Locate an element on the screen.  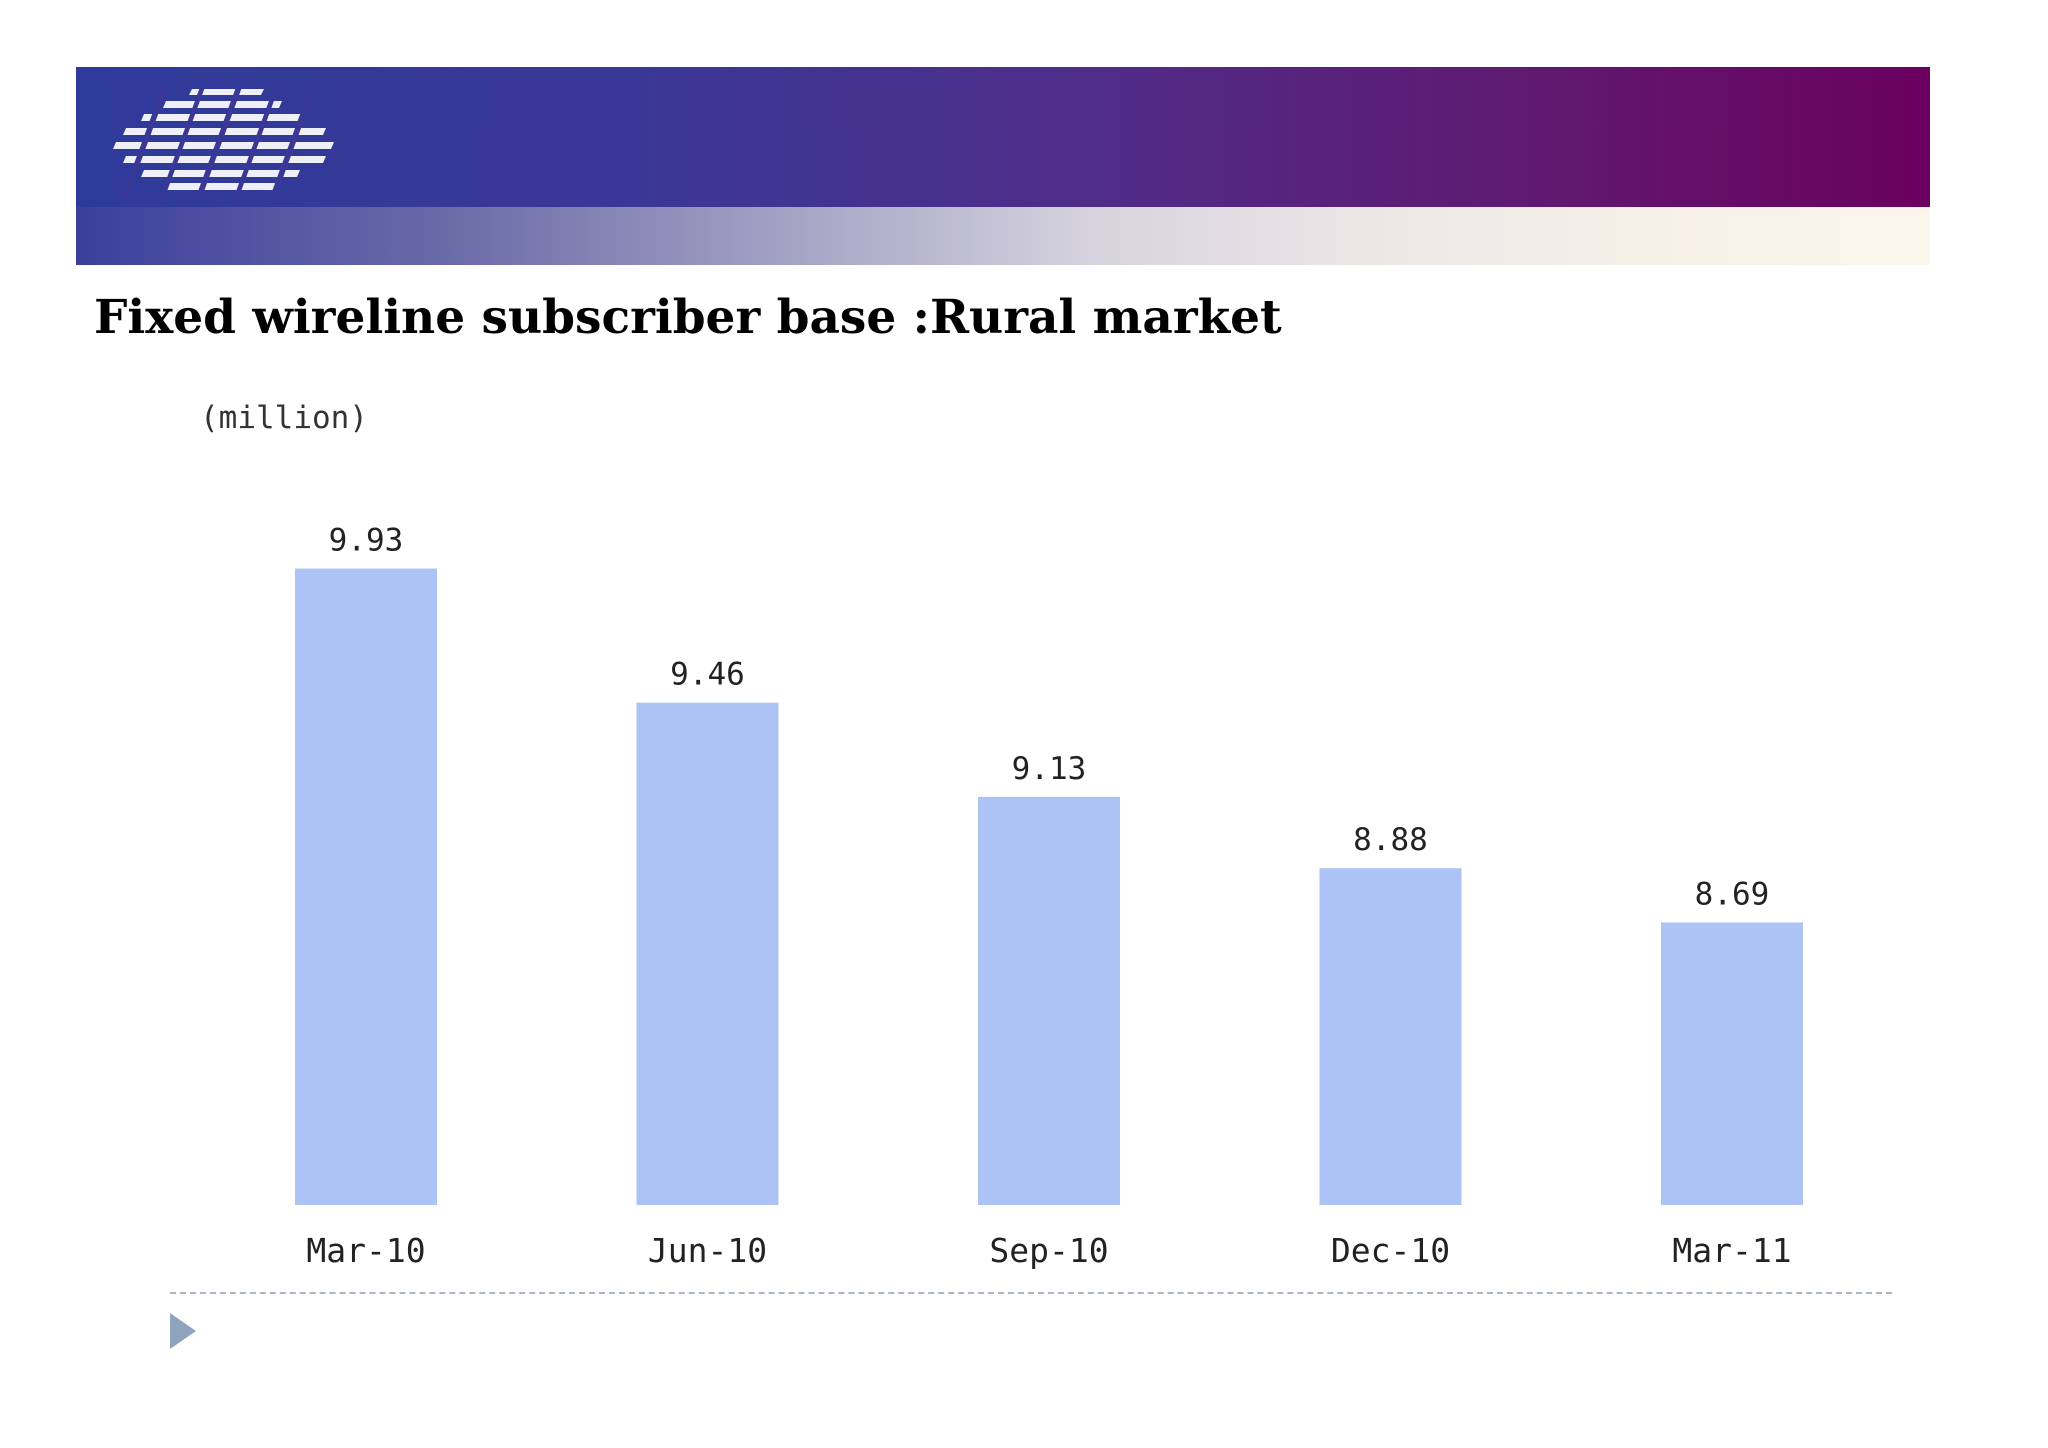
header-band is located at coordinates (1003, 166).